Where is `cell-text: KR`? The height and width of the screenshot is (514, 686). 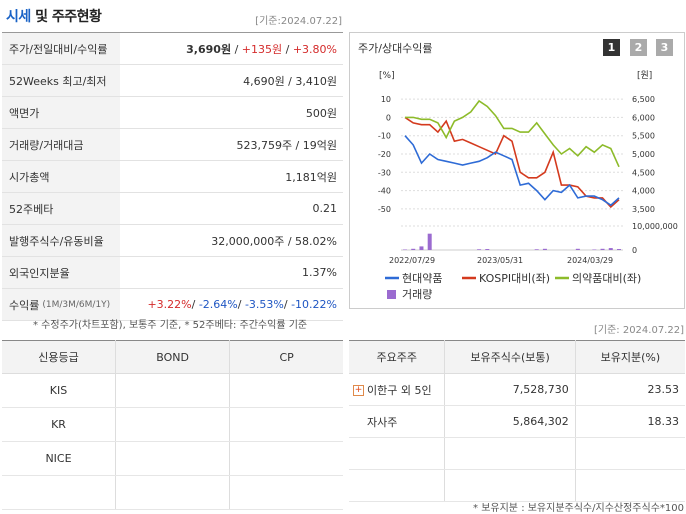 cell-text: KR is located at coordinates (58, 424).